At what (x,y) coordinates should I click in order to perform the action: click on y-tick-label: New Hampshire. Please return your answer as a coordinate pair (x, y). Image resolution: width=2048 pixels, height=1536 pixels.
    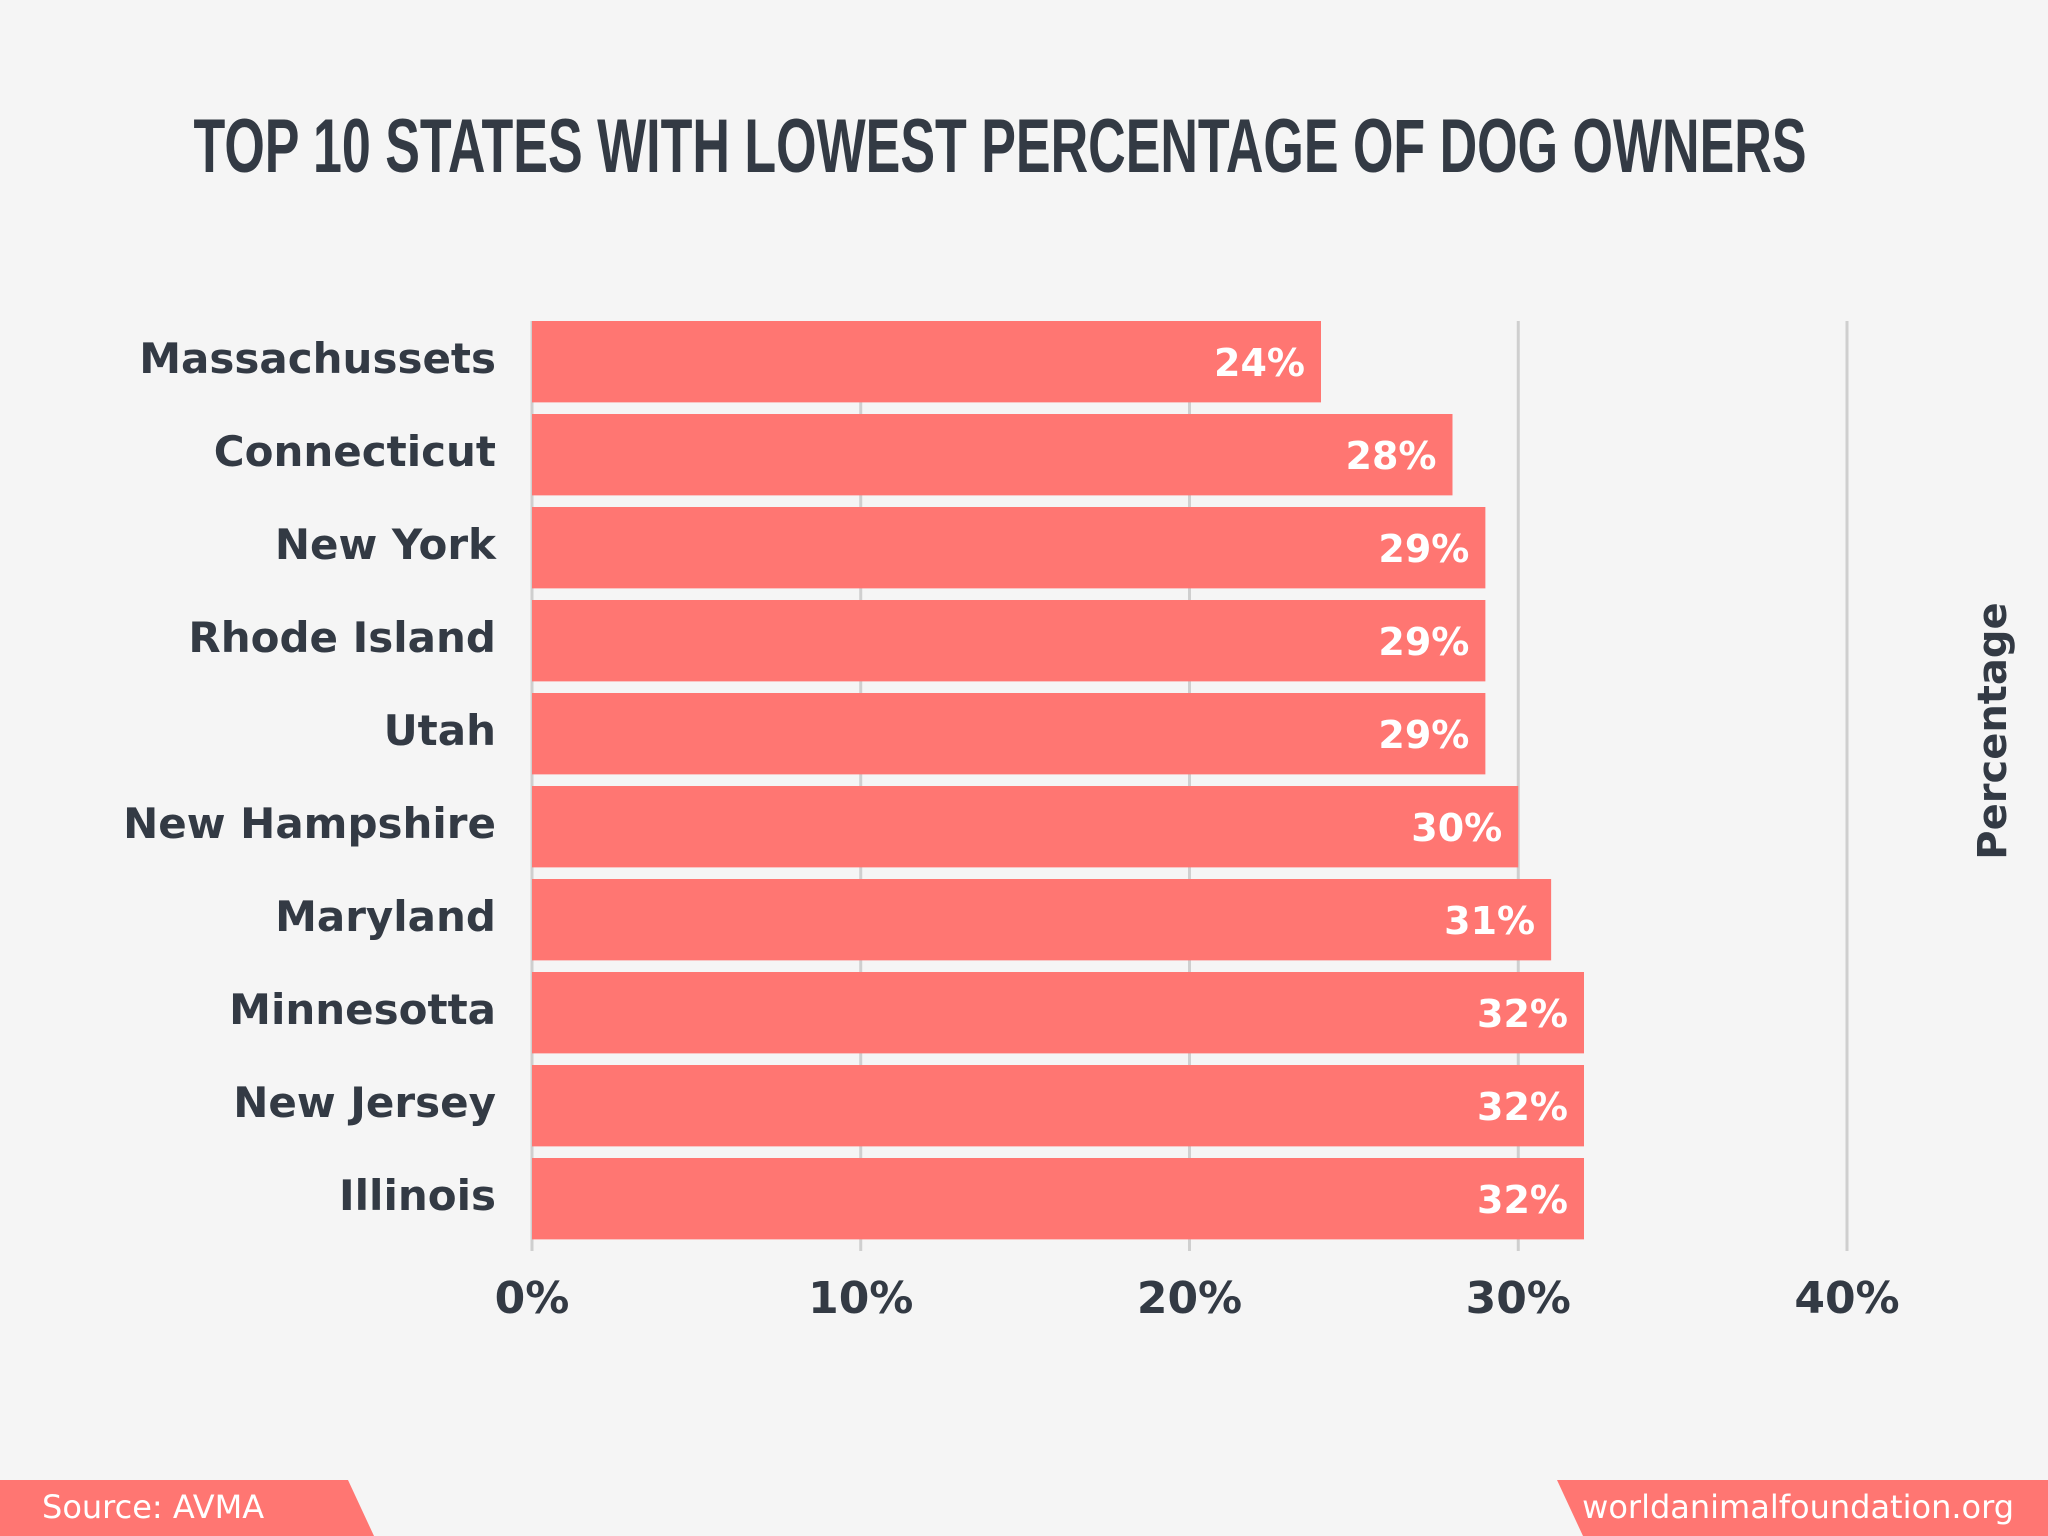
    Looking at the image, I should click on (309, 823).